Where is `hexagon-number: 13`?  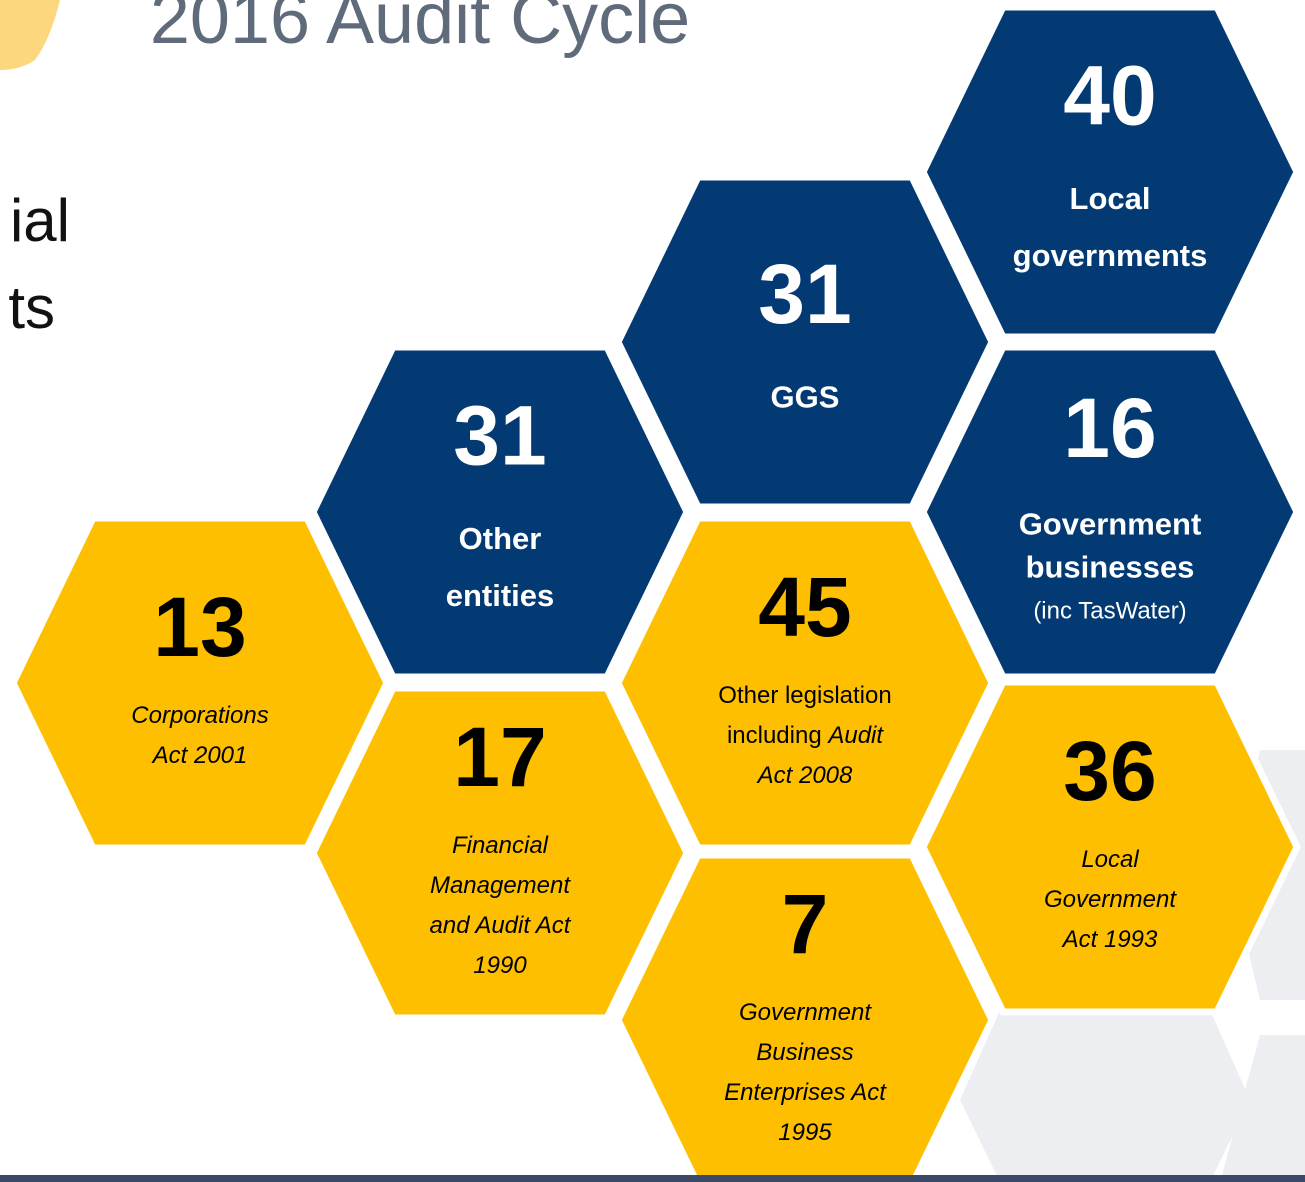
hexagon-number: 13 is located at coordinates (199, 627).